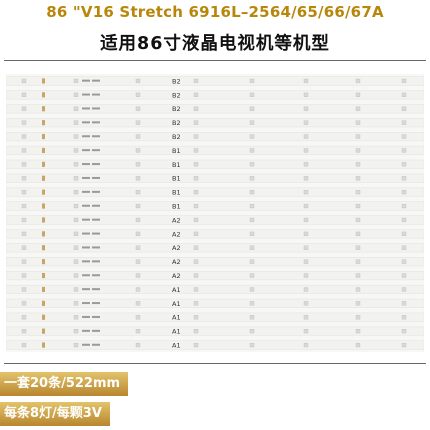 The width and height of the screenshot is (430, 430). What do you see at coordinates (215, 12) in the screenshot?
I see `product-title: 86 "V16 Stretch 6916L–2564/65/66/67A` at bounding box center [215, 12].